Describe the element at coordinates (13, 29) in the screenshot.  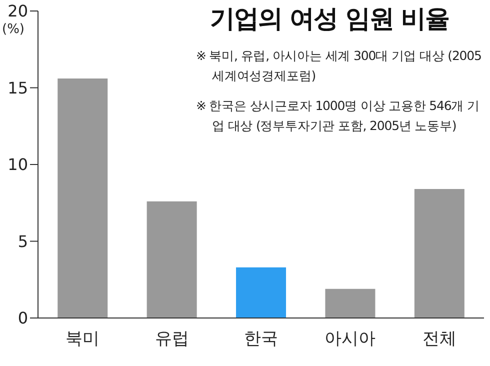
I see `y-axis-title: (%)` at that location.